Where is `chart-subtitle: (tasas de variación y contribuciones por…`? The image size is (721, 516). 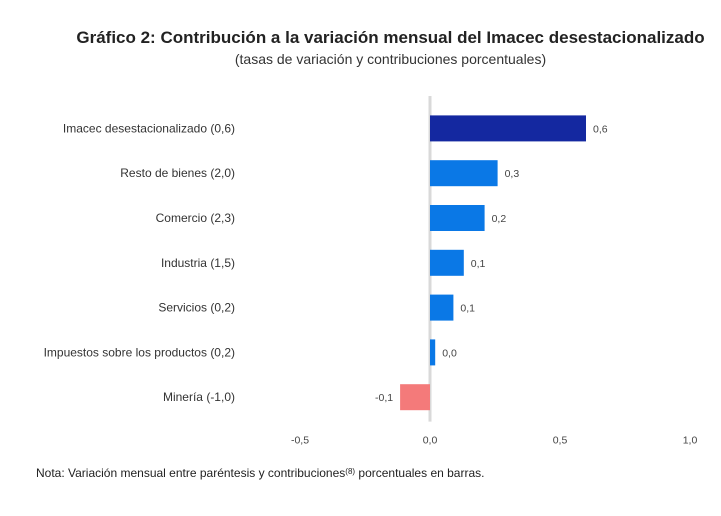
chart-subtitle: (tasas de variación y contribuciones por… is located at coordinates (390, 59).